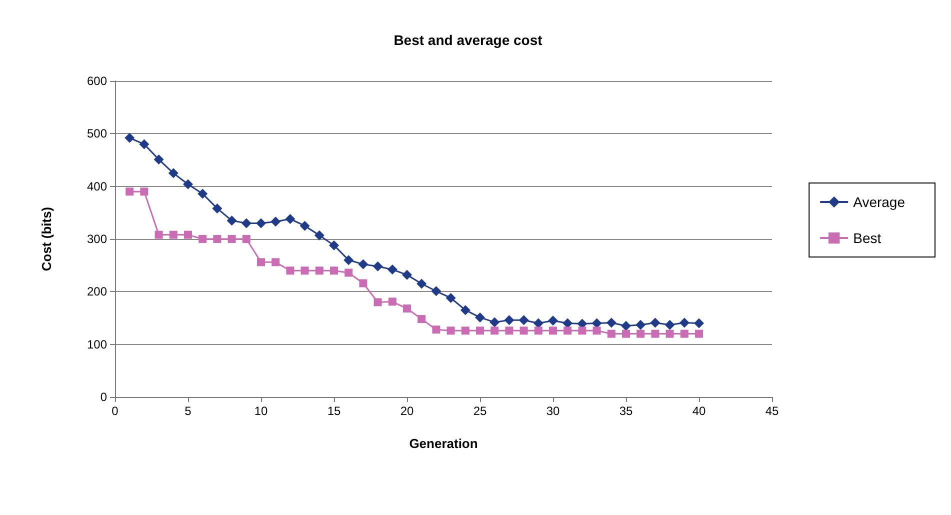  What do you see at coordinates (188, 411) in the screenshot?
I see `x-tick-label: 5` at bounding box center [188, 411].